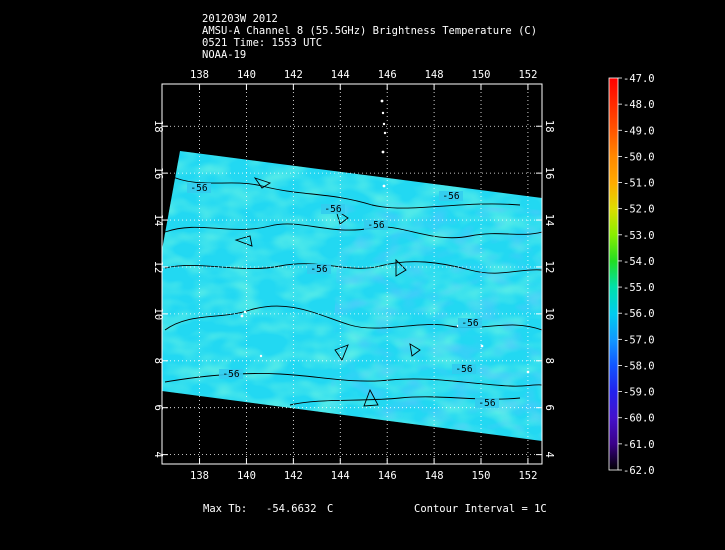 This screenshot has width=725, height=550. What do you see at coordinates (387, 476) in the screenshot?
I see `lon-label-bottom: 146` at bounding box center [387, 476].